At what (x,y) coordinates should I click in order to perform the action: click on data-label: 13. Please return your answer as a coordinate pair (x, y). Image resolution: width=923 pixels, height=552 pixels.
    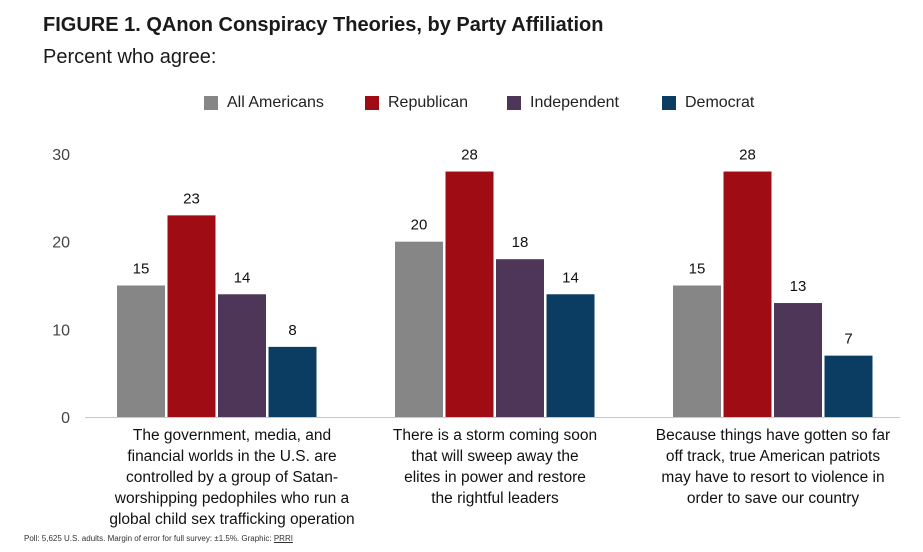
    Looking at the image, I should click on (798, 286).